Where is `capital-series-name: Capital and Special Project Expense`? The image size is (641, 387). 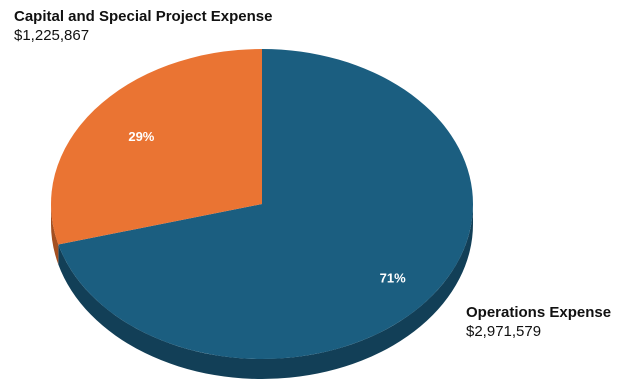 capital-series-name: Capital and Special Project Expense is located at coordinates (143, 16).